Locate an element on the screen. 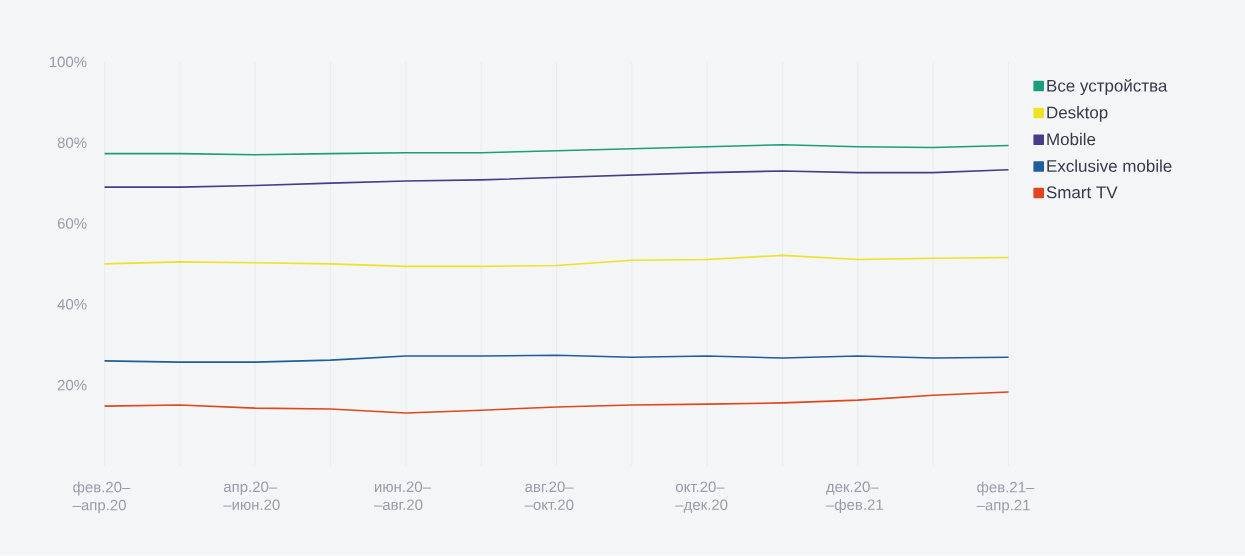  y-tick-label: 80% is located at coordinates (72, 143).